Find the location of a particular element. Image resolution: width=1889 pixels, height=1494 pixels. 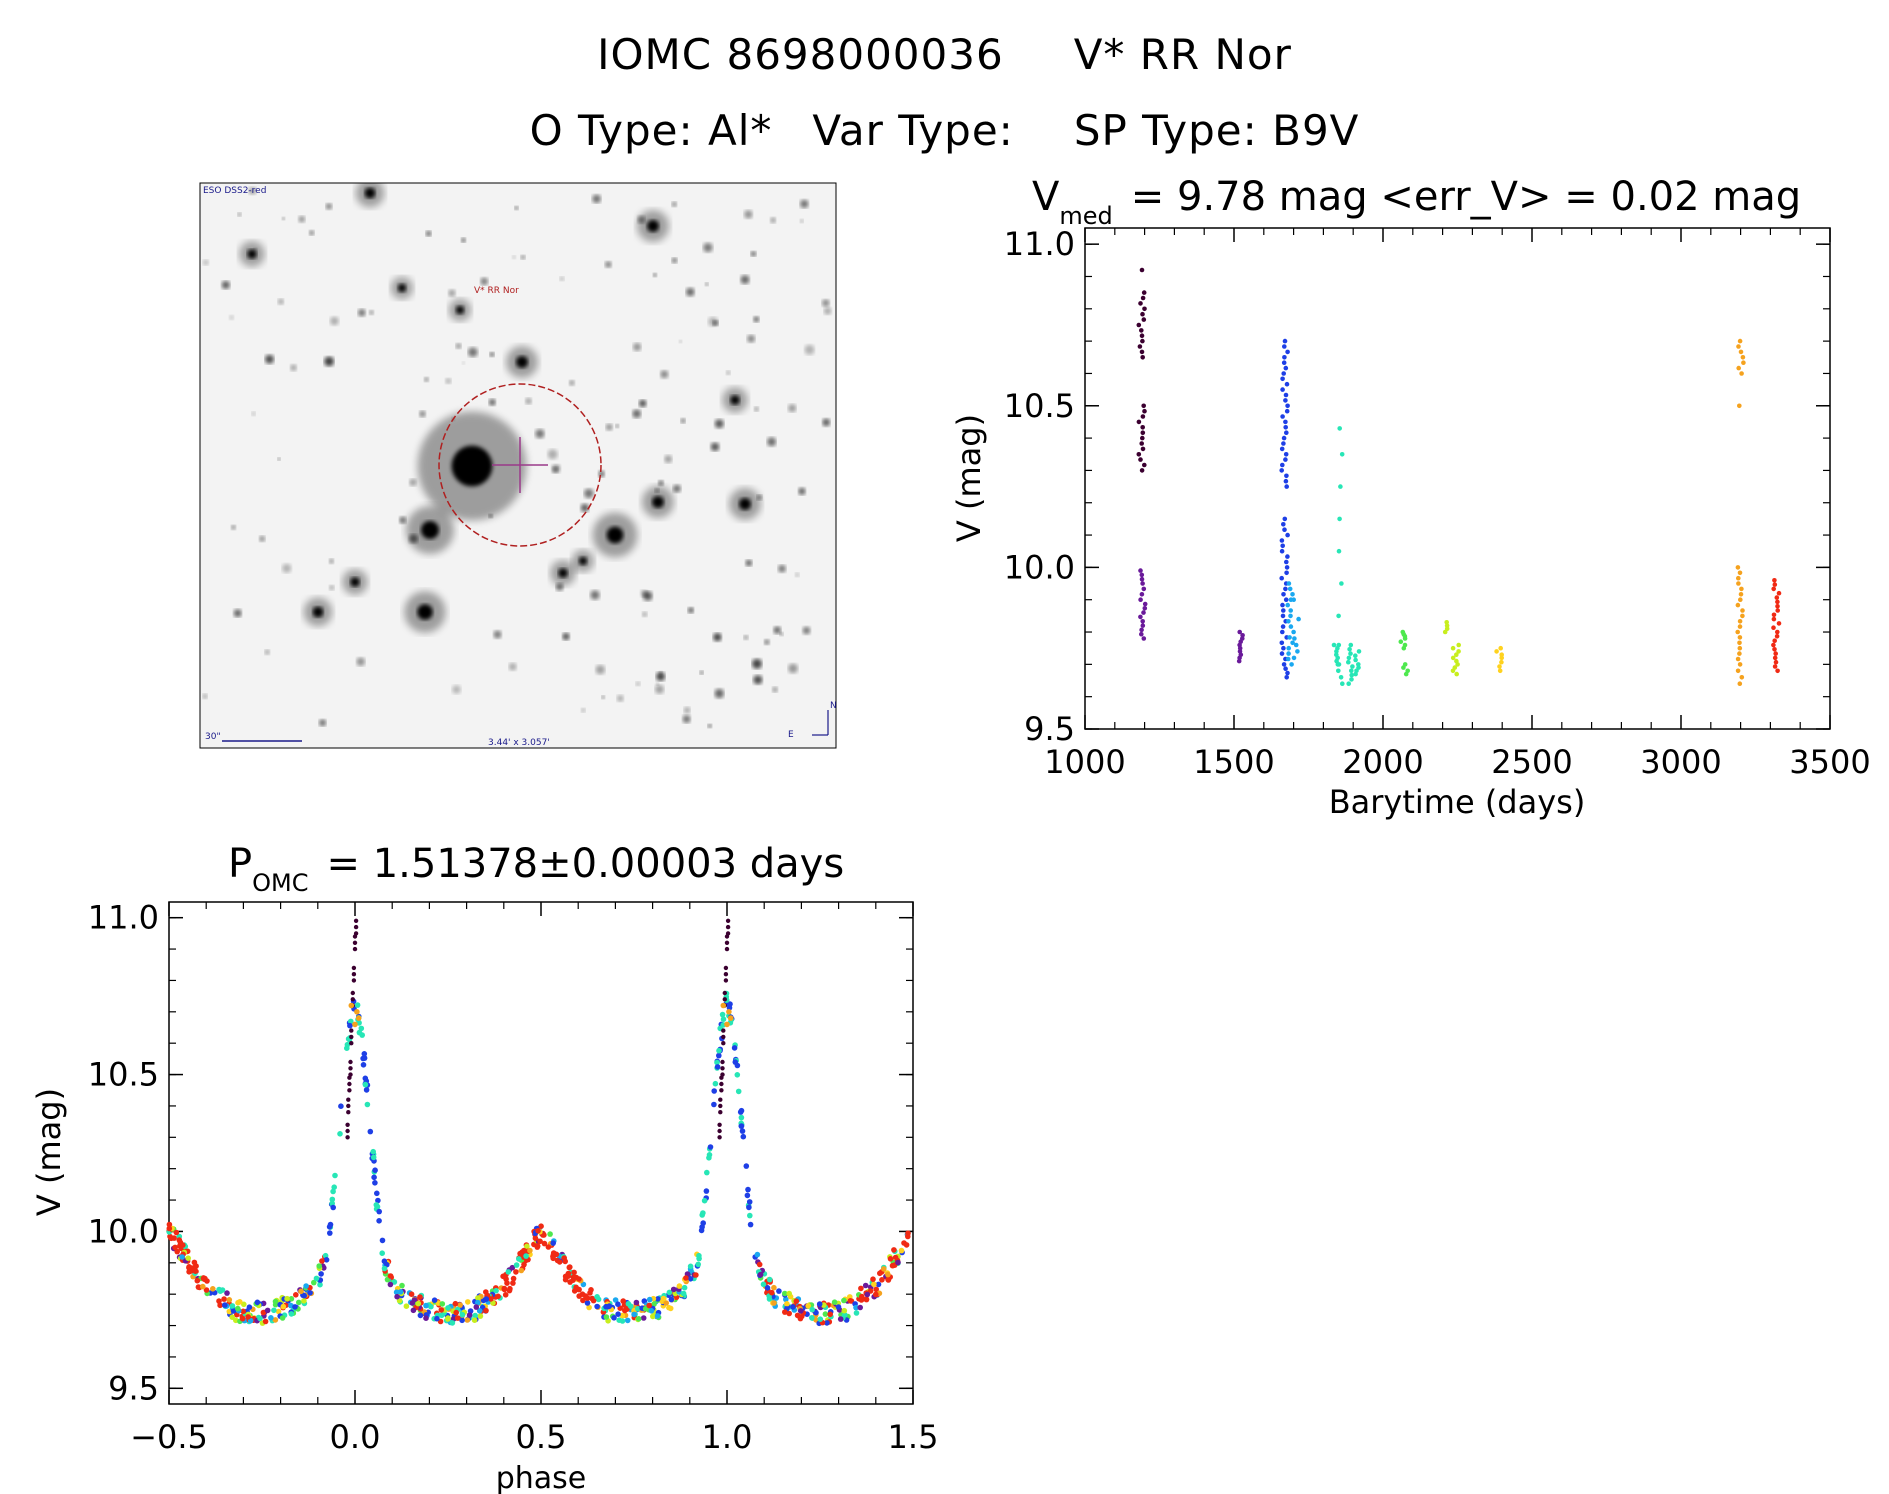

object-id: IOMC 8698000036 is located at coordinates (800, 54).